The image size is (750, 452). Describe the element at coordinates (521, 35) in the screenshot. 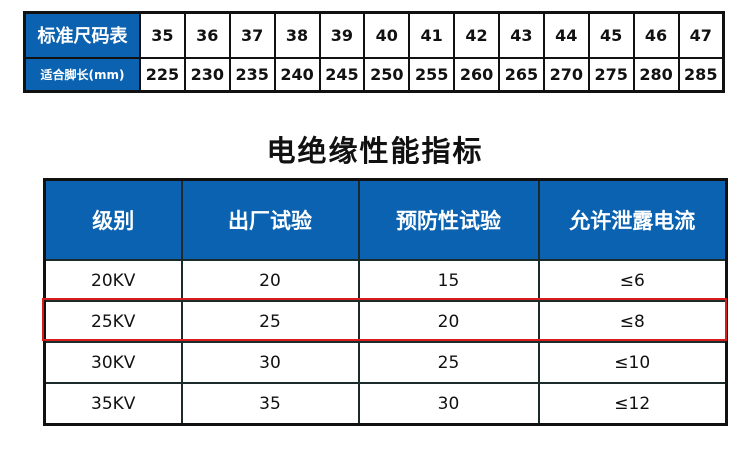

I see `size-cell: 43` at that location.